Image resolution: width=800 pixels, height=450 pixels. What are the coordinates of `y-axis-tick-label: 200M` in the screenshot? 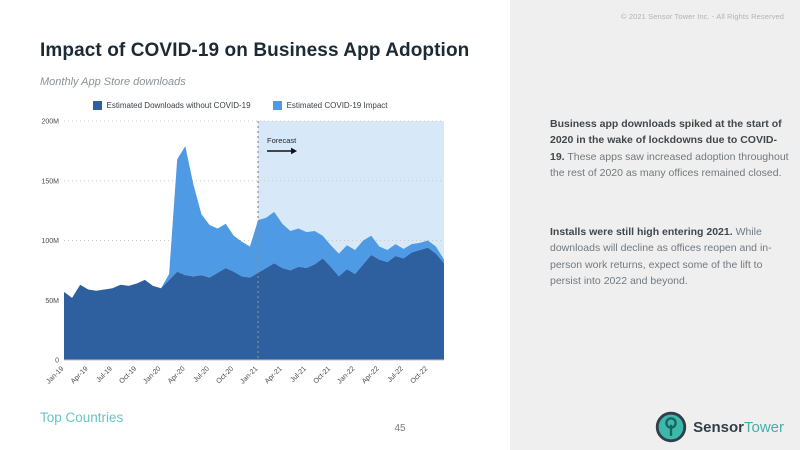 It's located at (50, 122).